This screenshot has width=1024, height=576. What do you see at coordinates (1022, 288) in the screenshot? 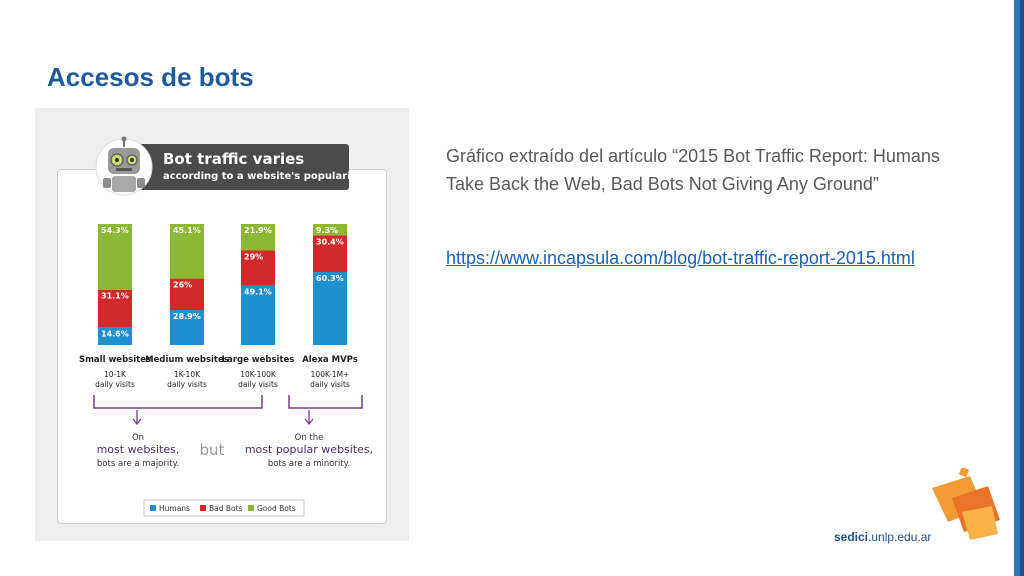
I see `slide-right-border-dark` at bounding box center [1022, 288].